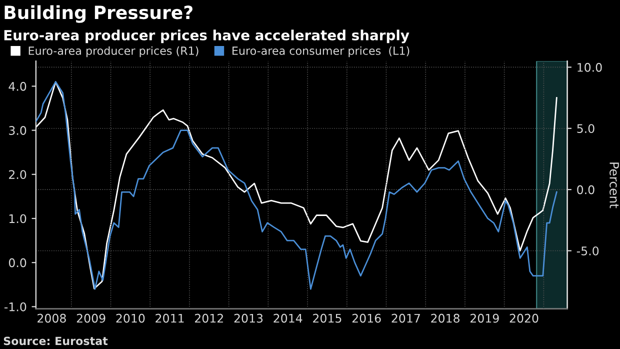  I want to click on y2-tick-label: 10.0, so click(590, 67).